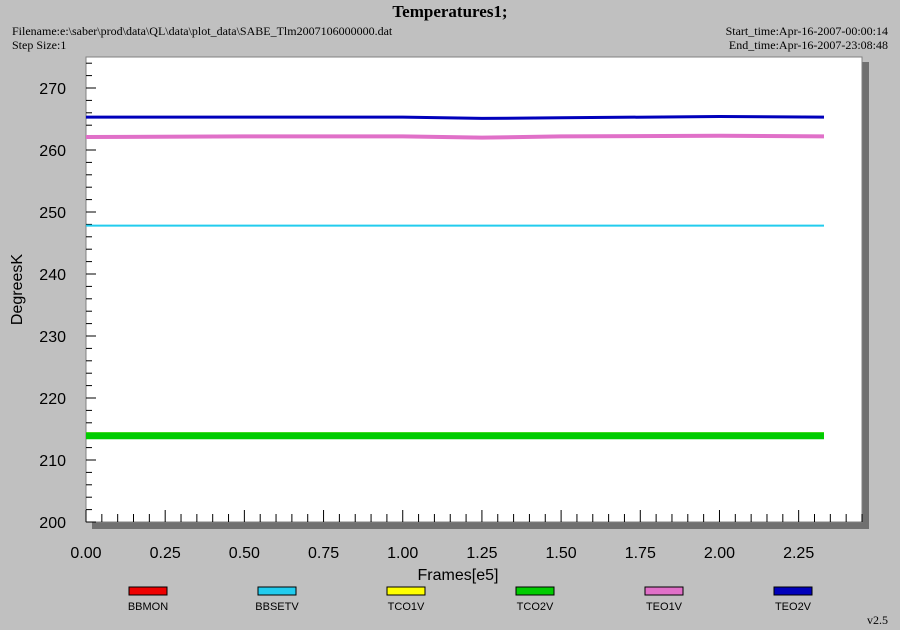 The height and width of the screenshot is (630, 900). I want to click on y-tick-label: 260, so click(52, 151).